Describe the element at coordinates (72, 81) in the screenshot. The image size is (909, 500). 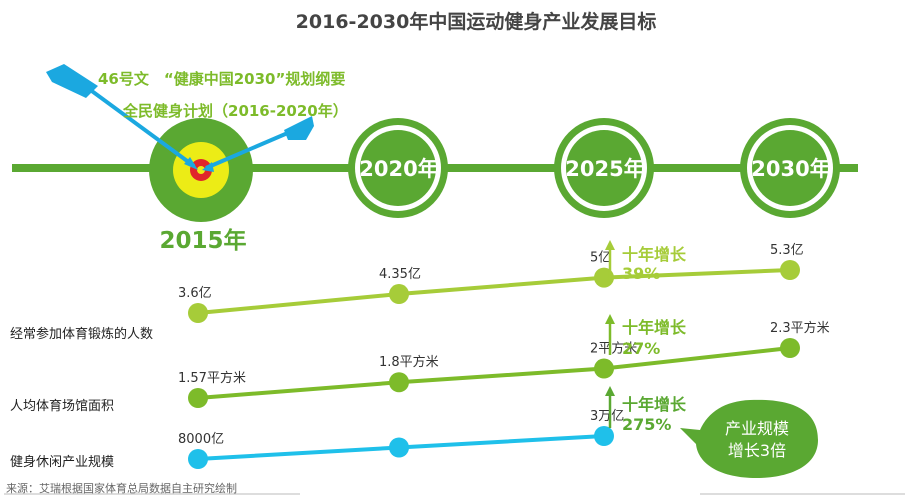
I see `arrow-1-fletching` at that location.